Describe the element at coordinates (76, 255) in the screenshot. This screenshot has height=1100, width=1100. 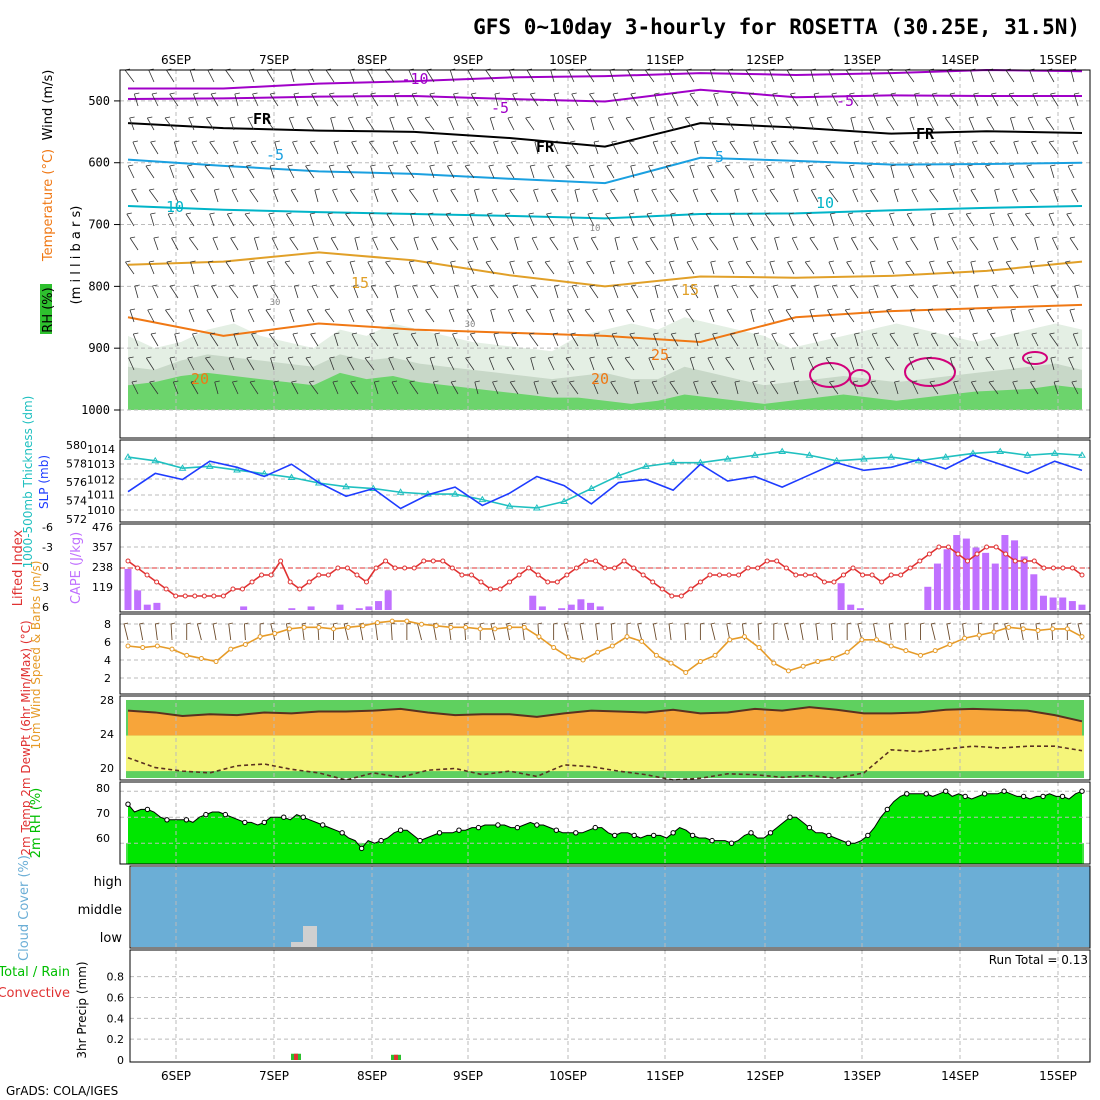
I see `ylabel-millibars: (m i l l i b a r s)` at that location.